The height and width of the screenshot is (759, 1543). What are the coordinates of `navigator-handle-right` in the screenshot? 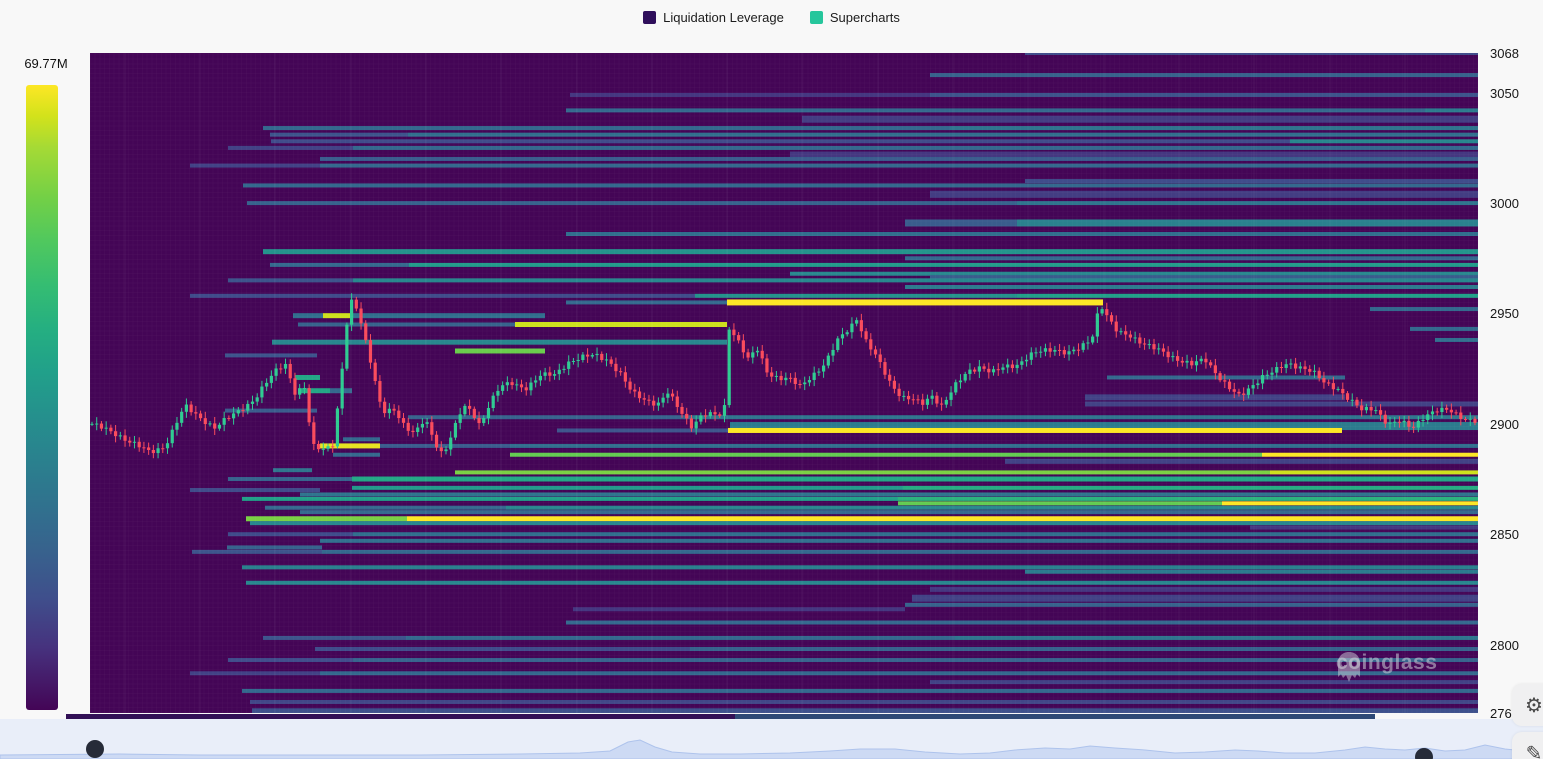 It's located at (1424, 753).